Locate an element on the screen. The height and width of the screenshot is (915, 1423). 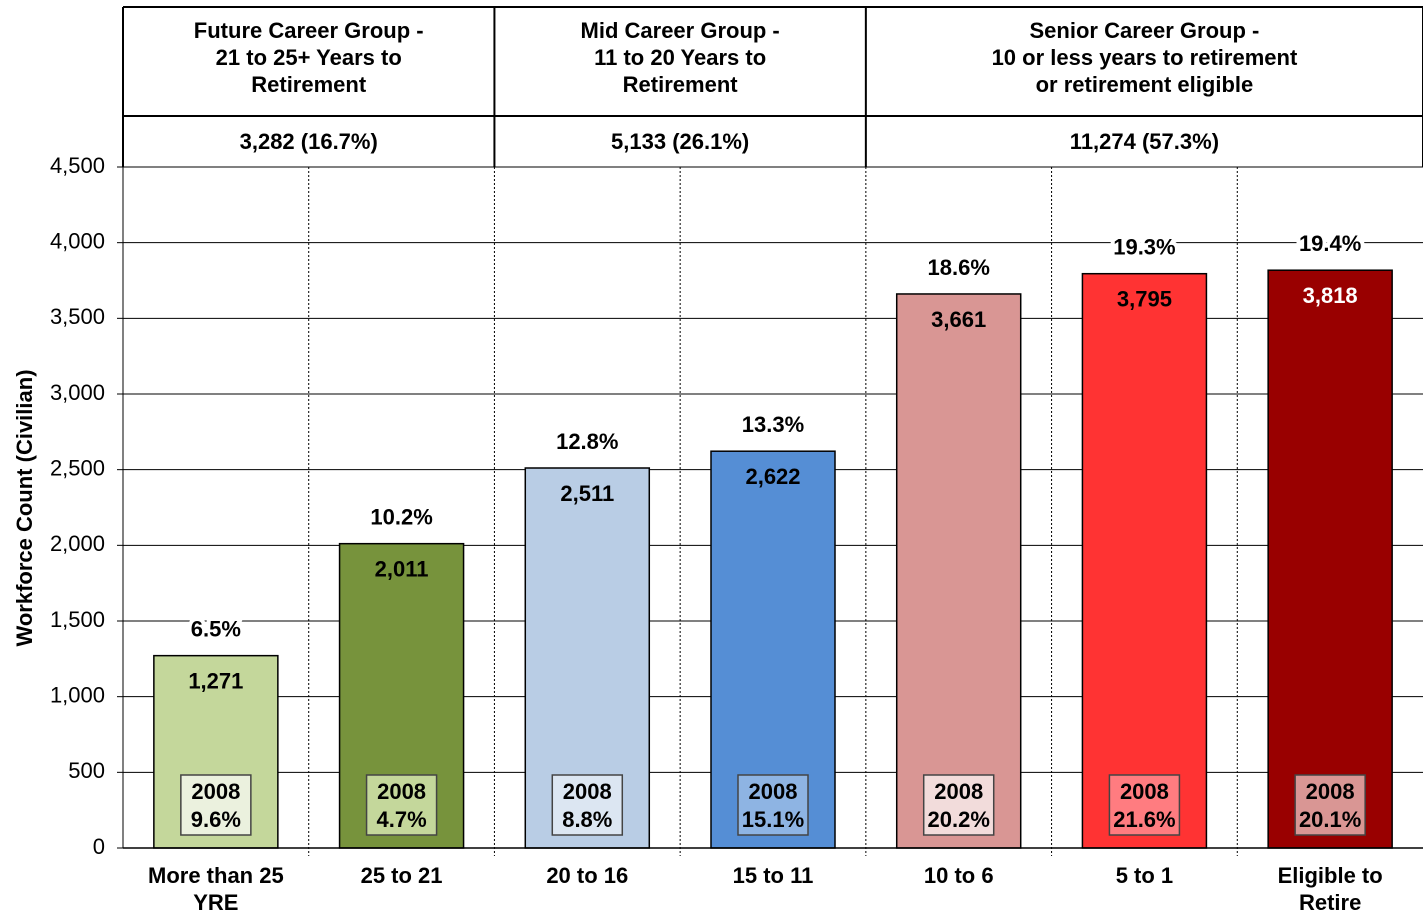
x-tick-label: 10 to 6 is located at coordinates (959, 875).